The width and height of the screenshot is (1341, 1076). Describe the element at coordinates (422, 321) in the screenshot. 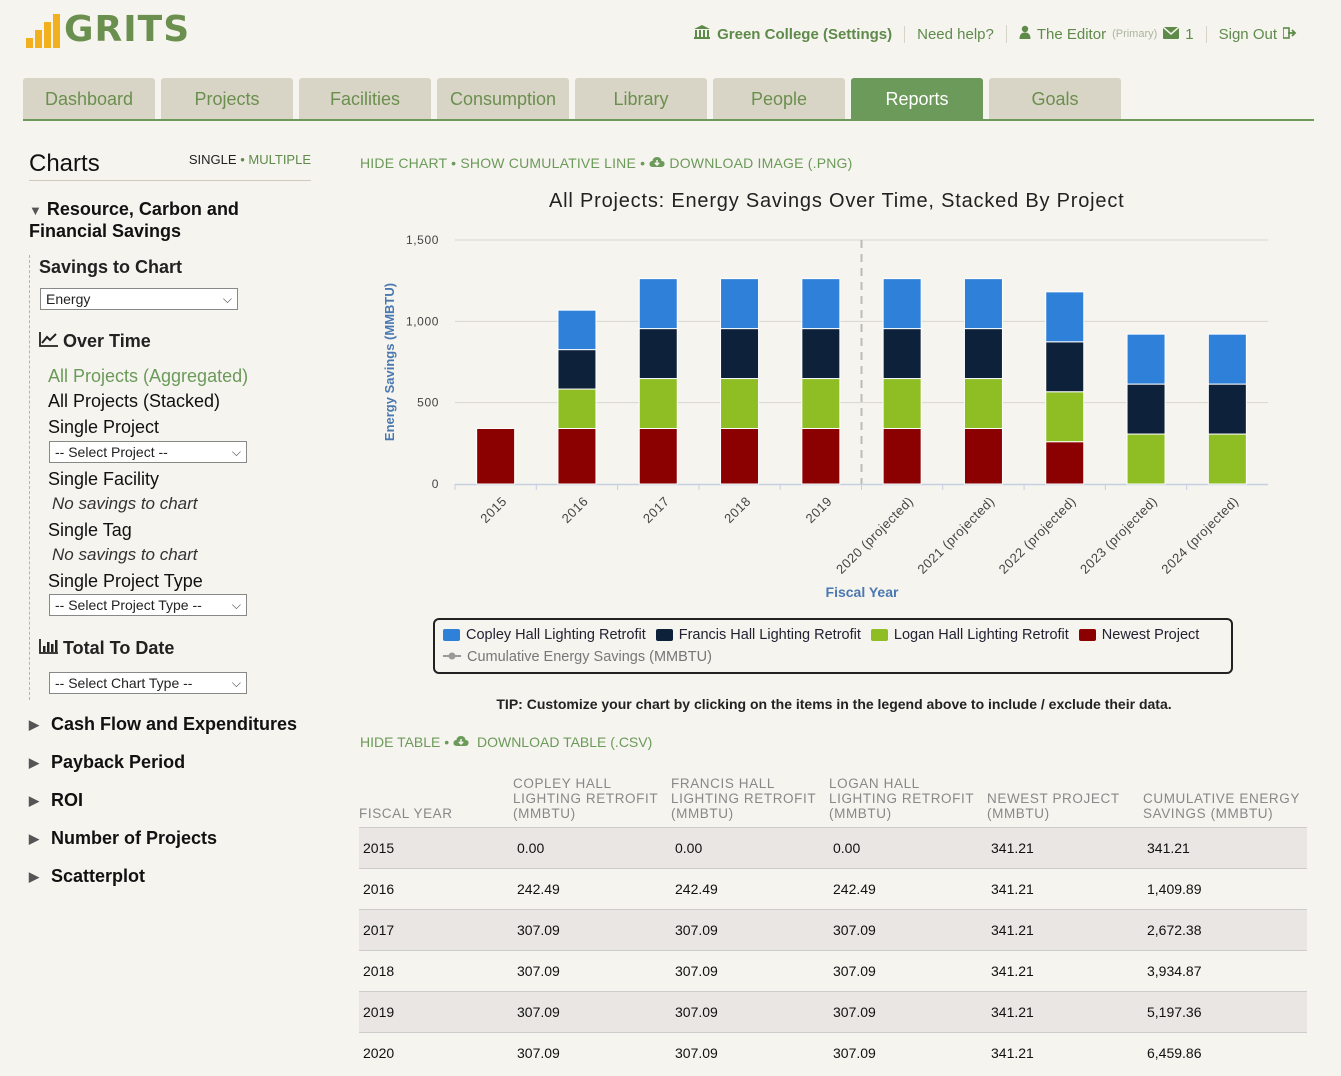

I see `y-tick-label: 1,000` at that location.